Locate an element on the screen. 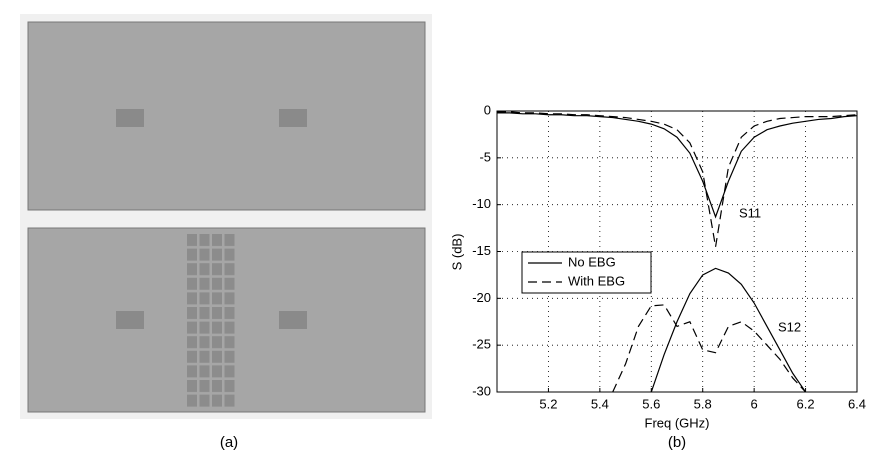 The height and width of the screenshot is (469, 872). x-tick-label: 6.4 is located at coordinates (857, 403).